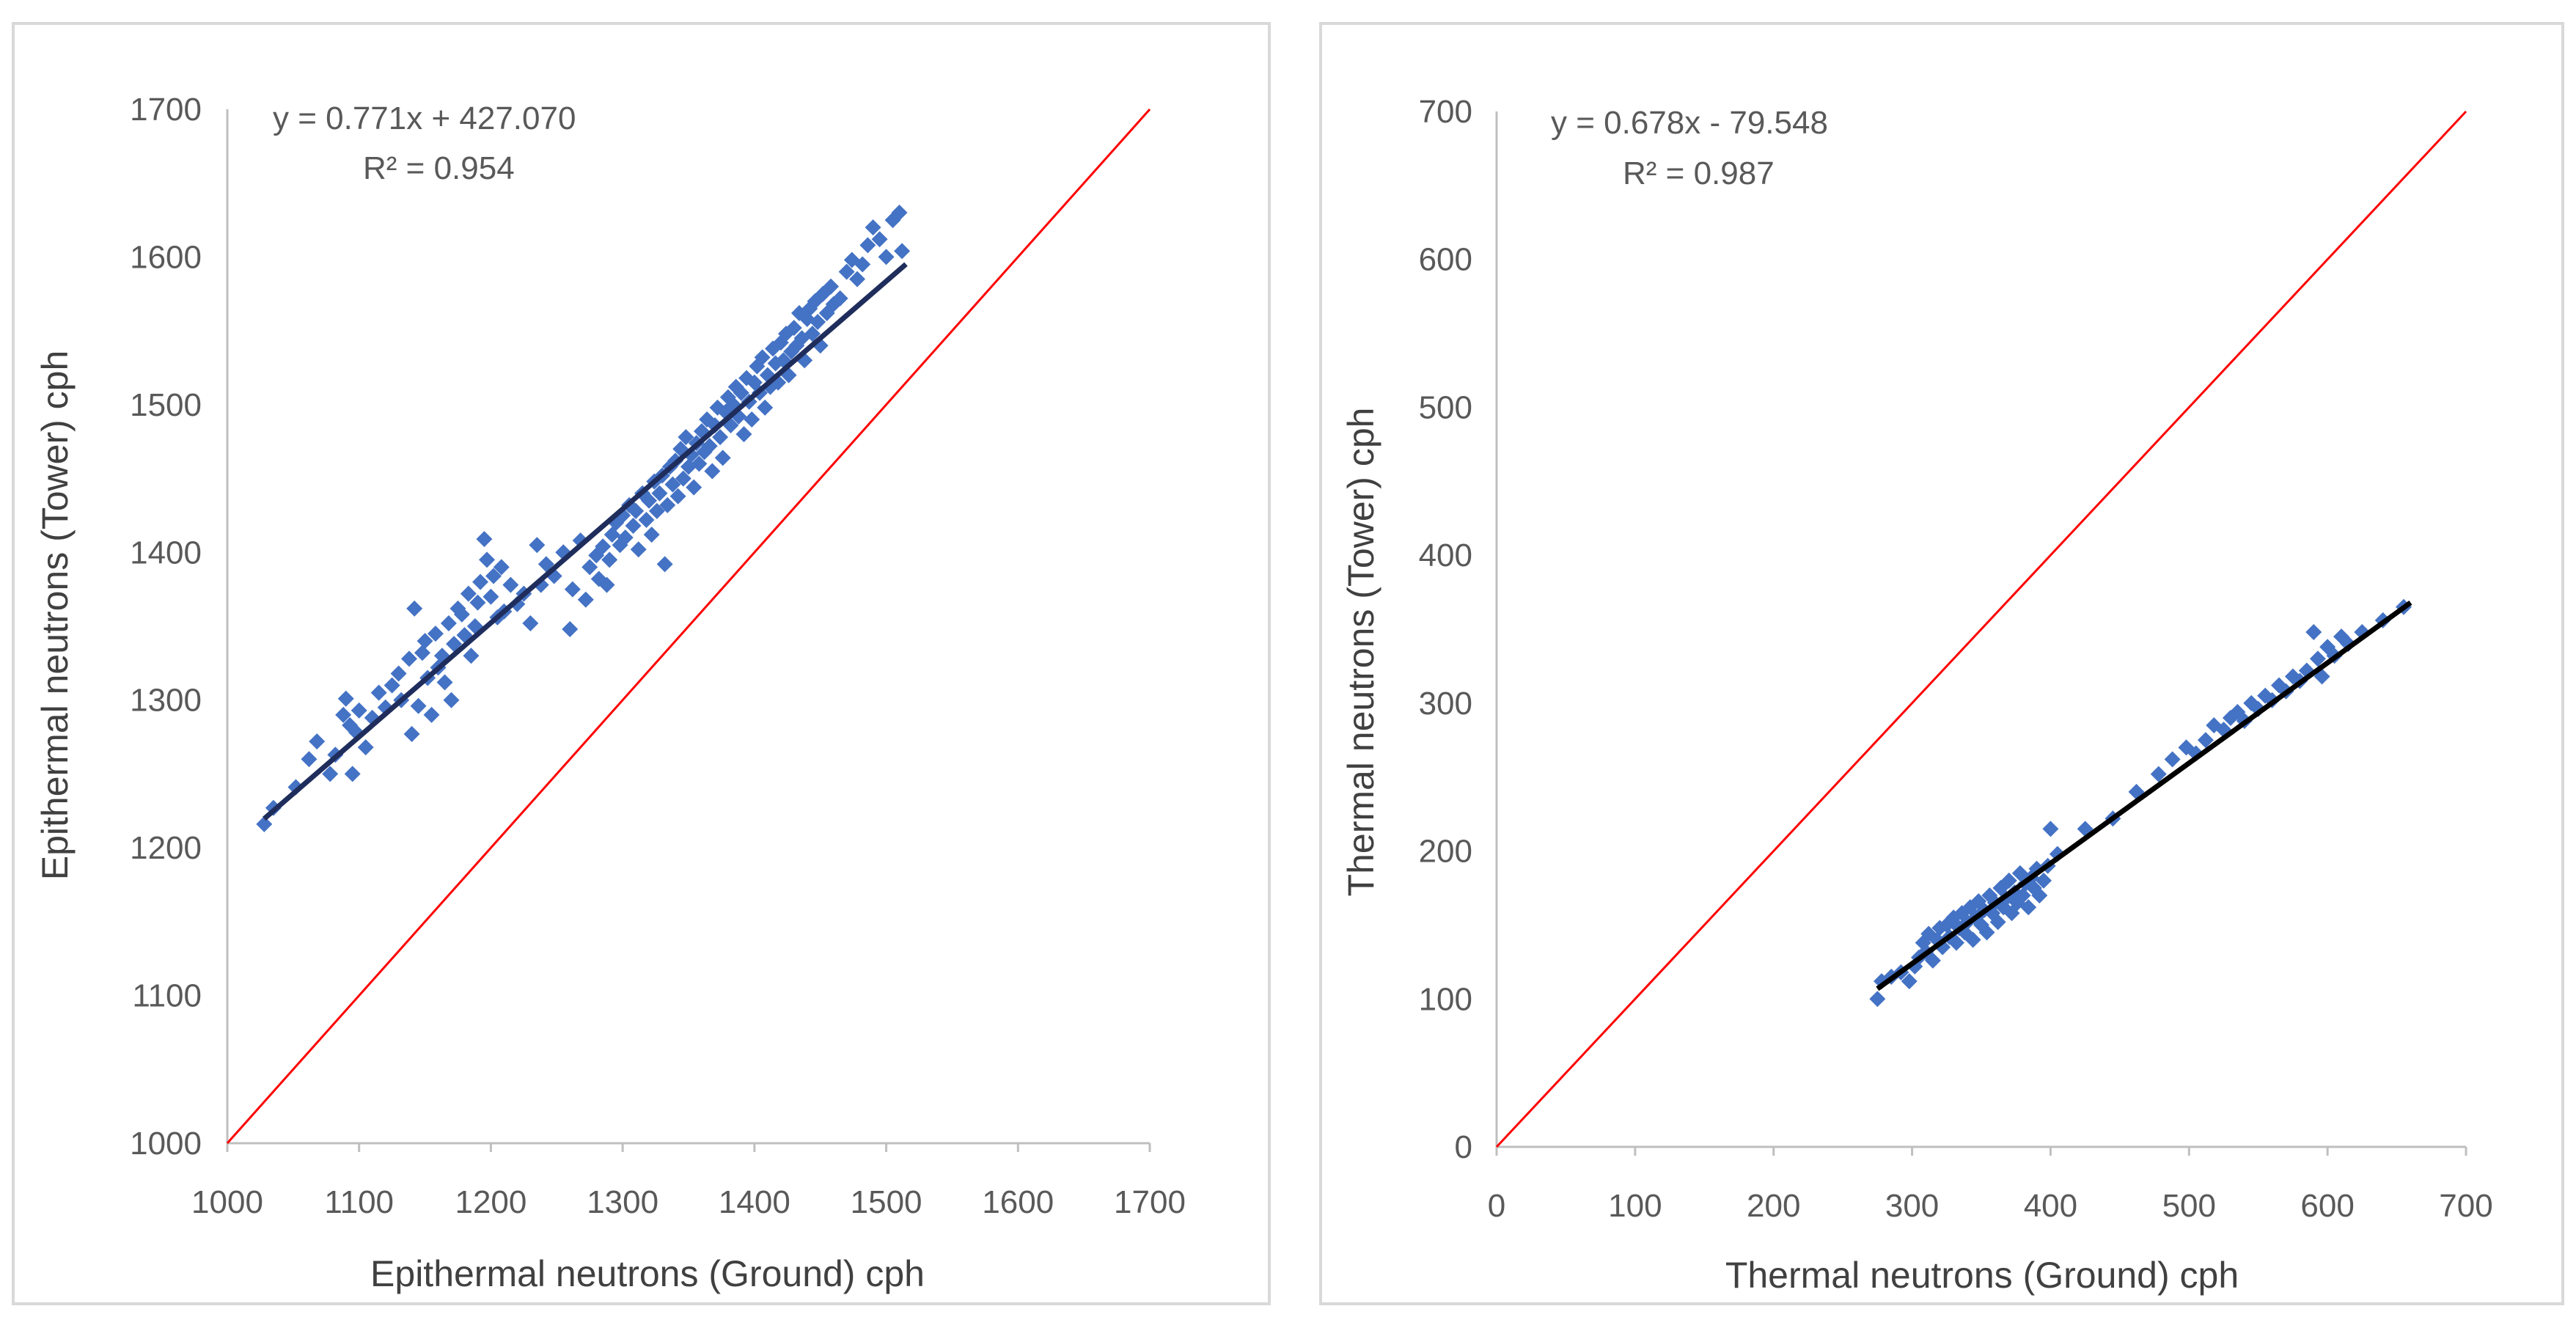 The width and height of the screenshot is (2576, 1328). Describe the element at coordinates (1446, 999) in the screenshot. I see `y-tick-label: 100` at that location.